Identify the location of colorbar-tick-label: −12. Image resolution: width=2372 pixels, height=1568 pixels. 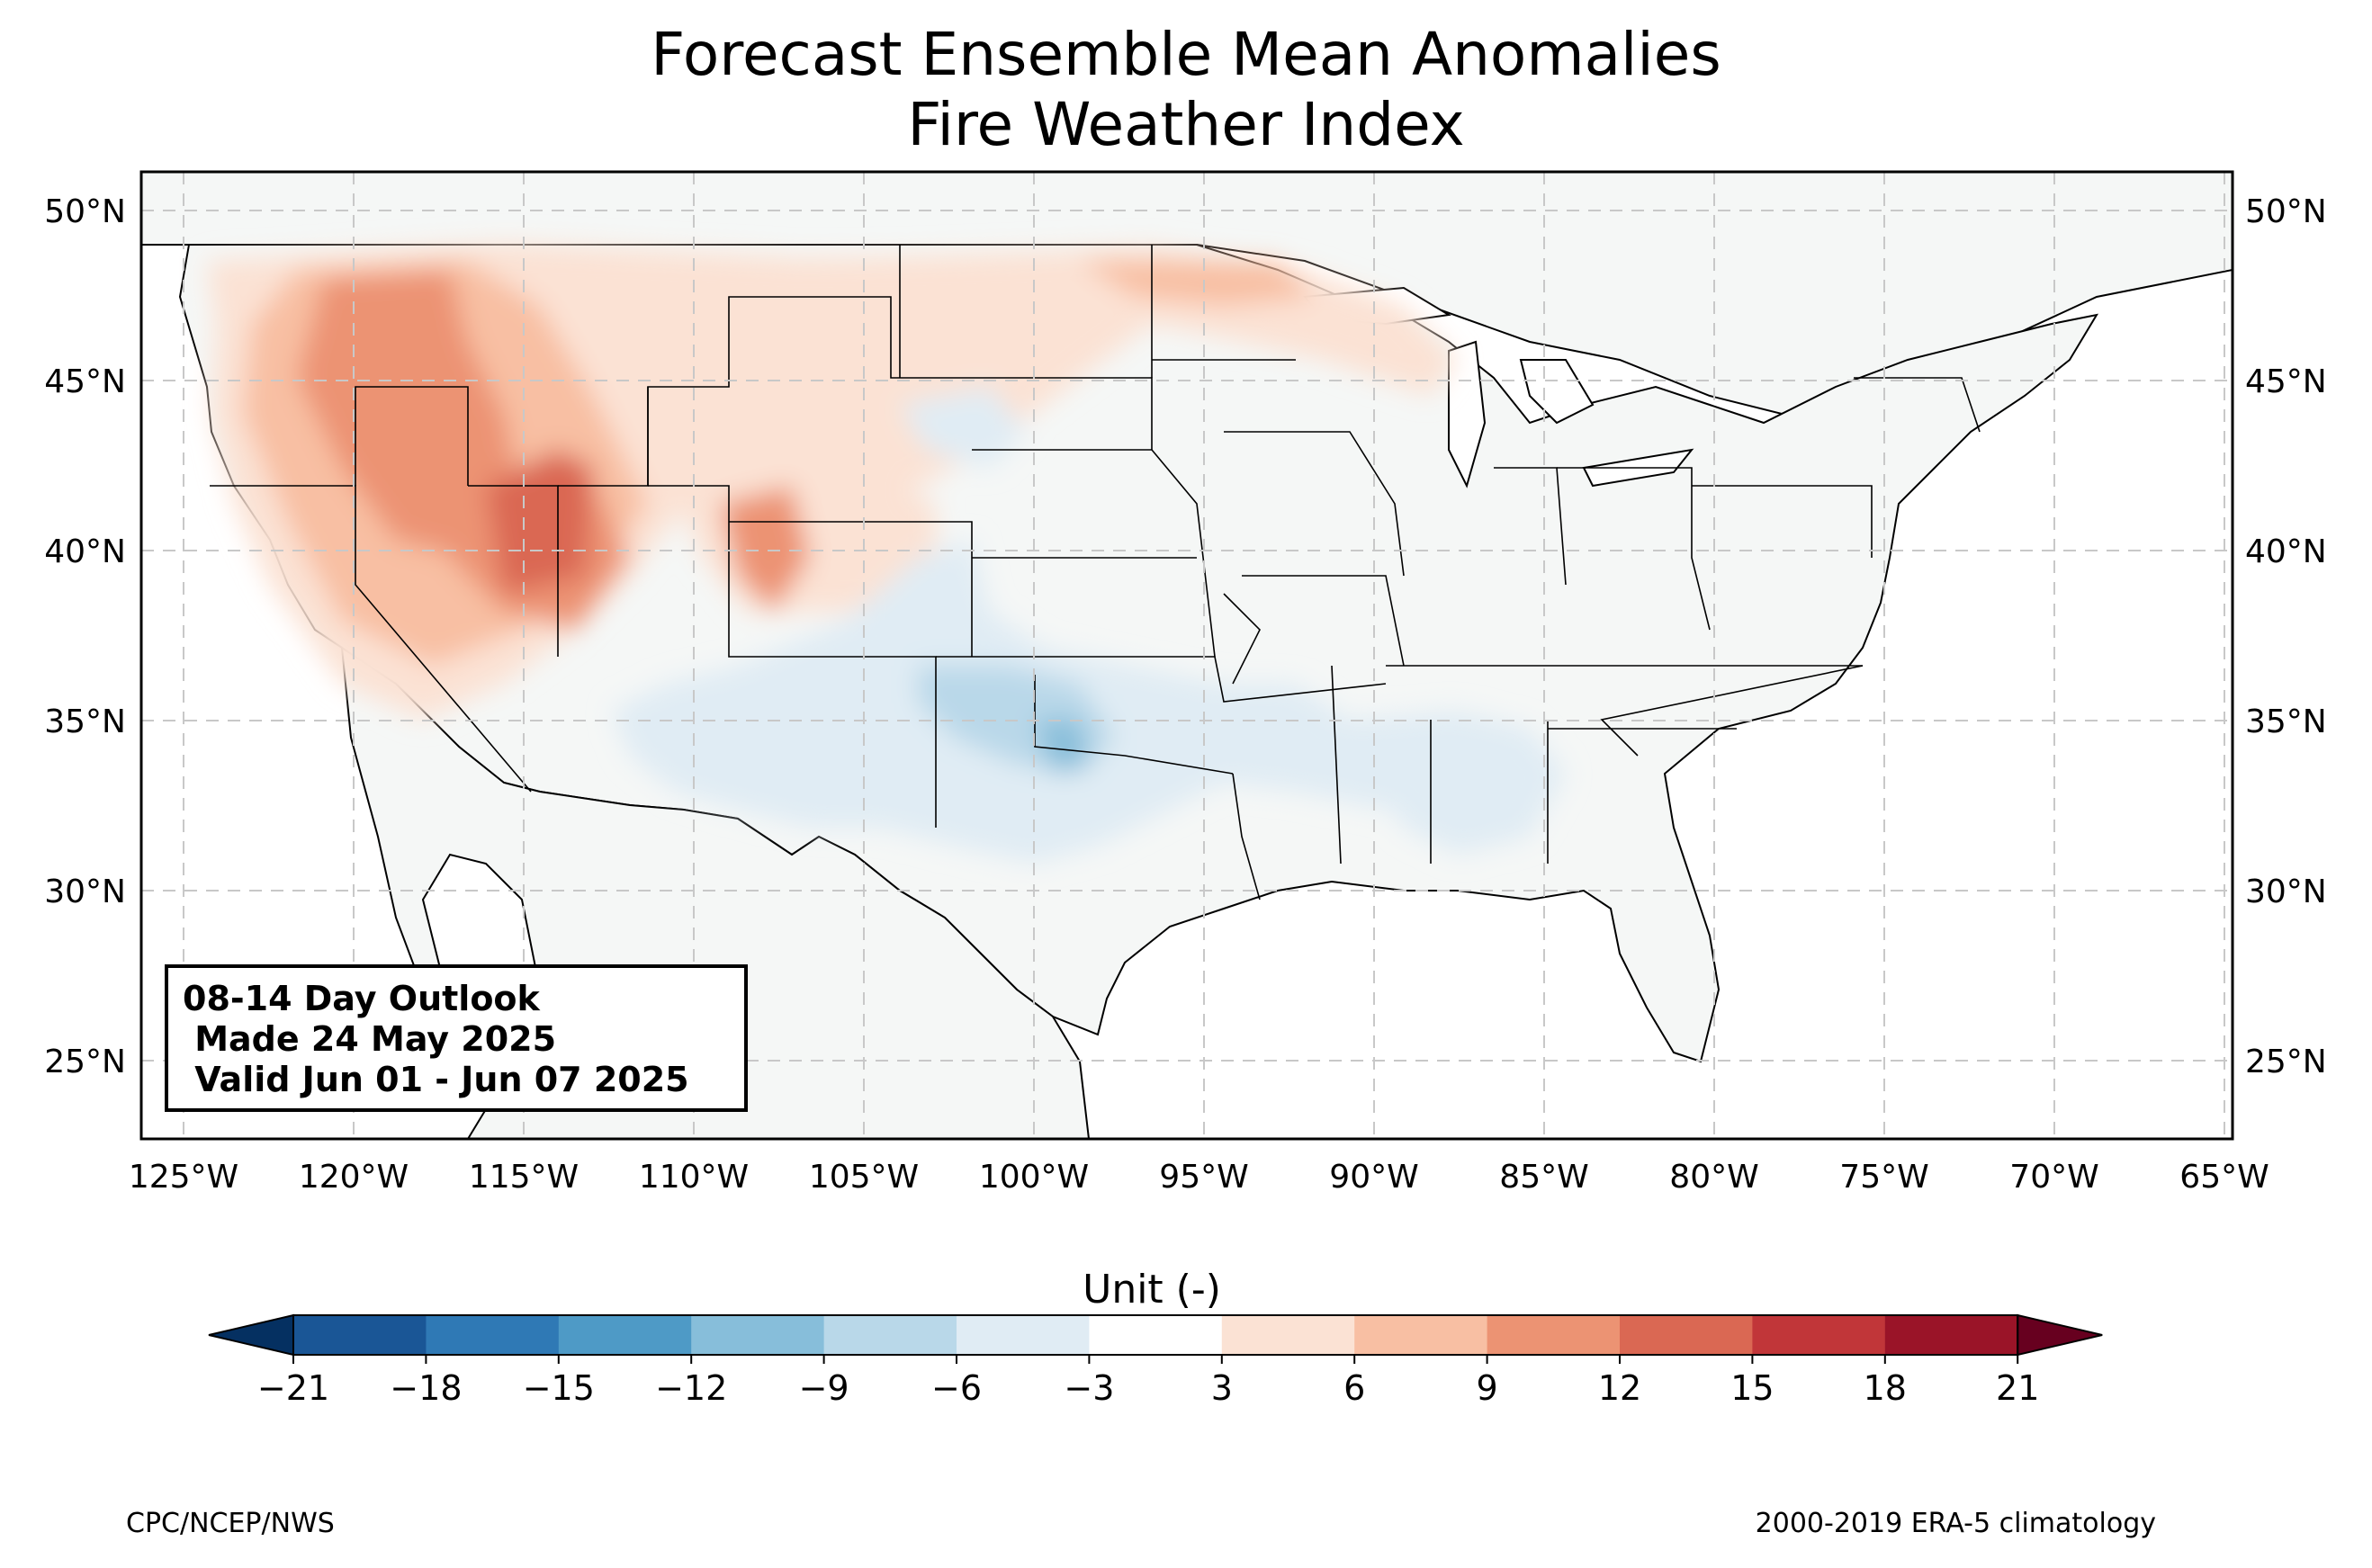
(691, 1388).